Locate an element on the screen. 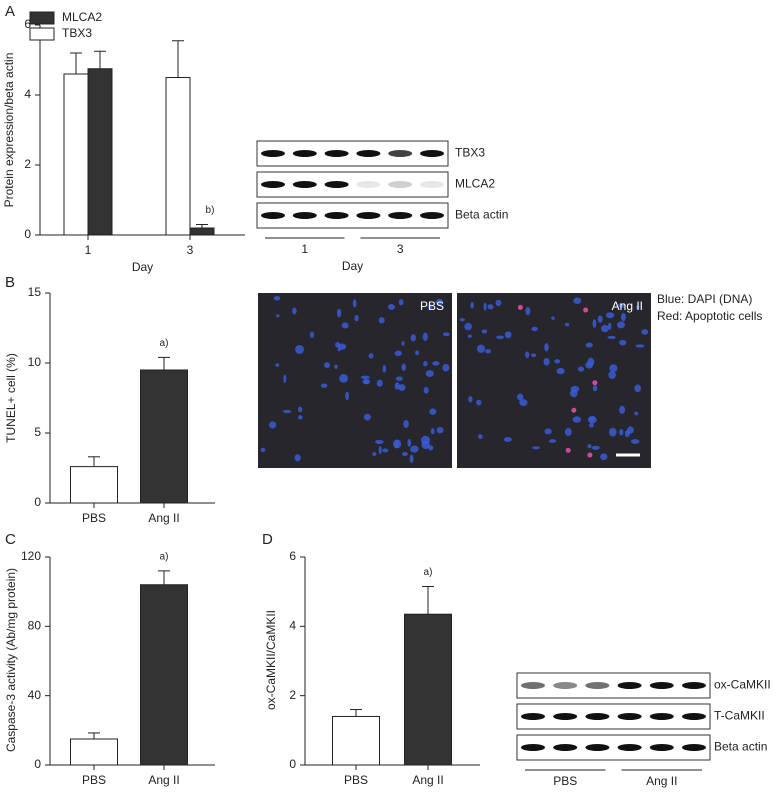 This screenshot has height=793, width=776. panel-label: A is located at coordinates (10, 11).